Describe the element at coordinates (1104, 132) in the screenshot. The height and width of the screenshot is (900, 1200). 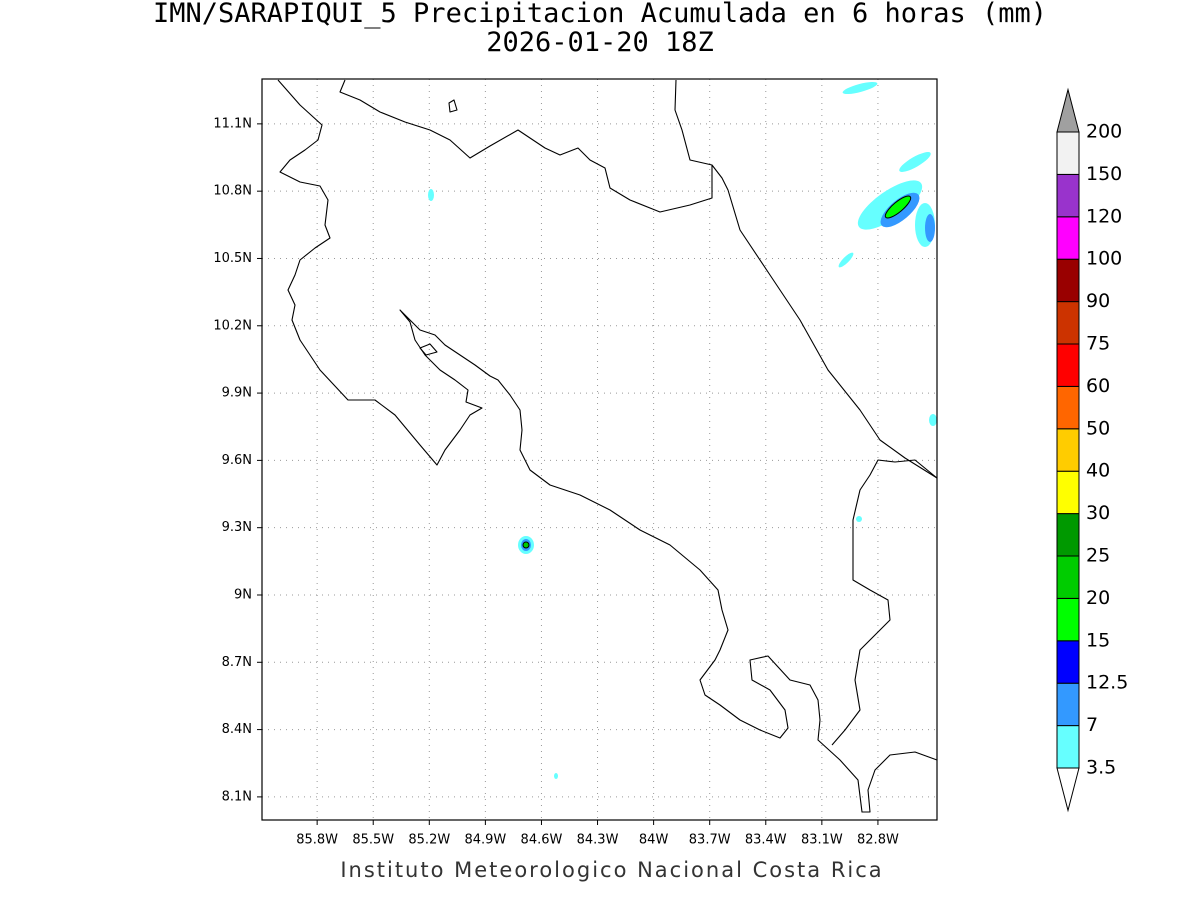
I see `colorbar-label: 200` at that location.